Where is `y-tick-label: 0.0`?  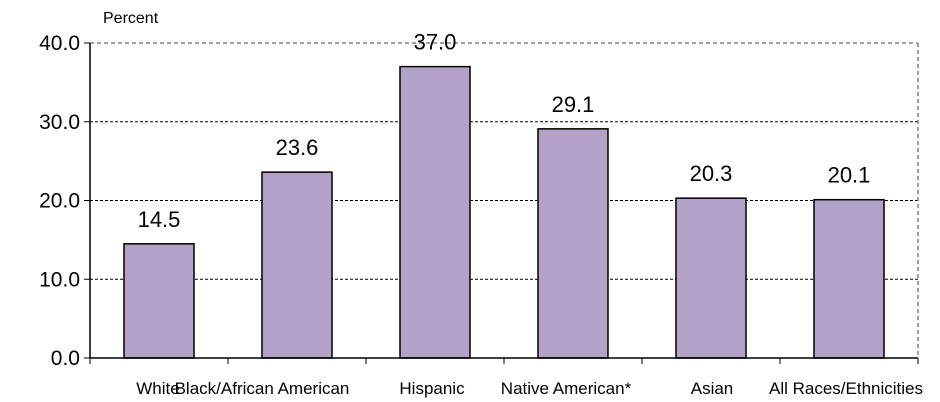 y-tick-label: 0.0 is located at coordinates (65, 358).